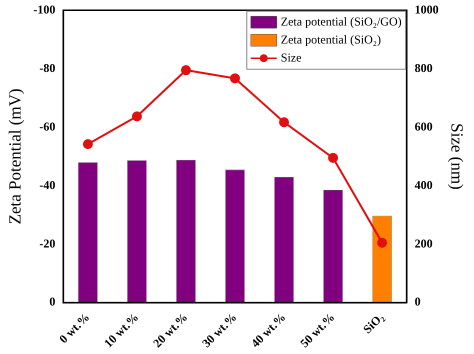 The image size is (474, 354). I want to click on y-tick-label: 0, so click(52, 301).